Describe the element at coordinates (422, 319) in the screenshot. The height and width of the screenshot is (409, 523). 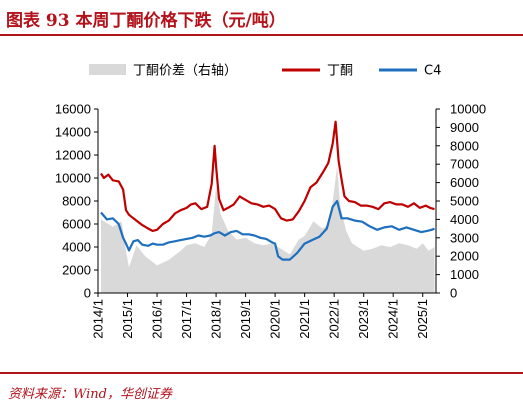
I see `x-tick-label: 2025/1` at that location.